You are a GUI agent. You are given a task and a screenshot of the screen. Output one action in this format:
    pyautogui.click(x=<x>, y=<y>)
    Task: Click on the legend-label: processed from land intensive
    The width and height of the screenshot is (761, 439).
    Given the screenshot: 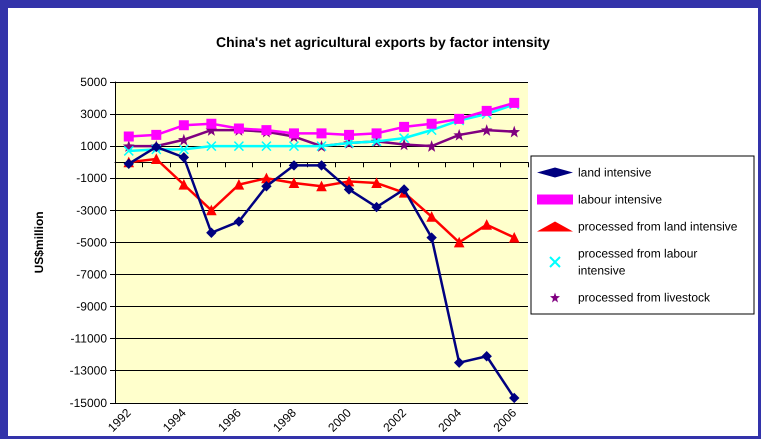 What is the action you would take?
    pyautogui.click(x=658, y=227)
    